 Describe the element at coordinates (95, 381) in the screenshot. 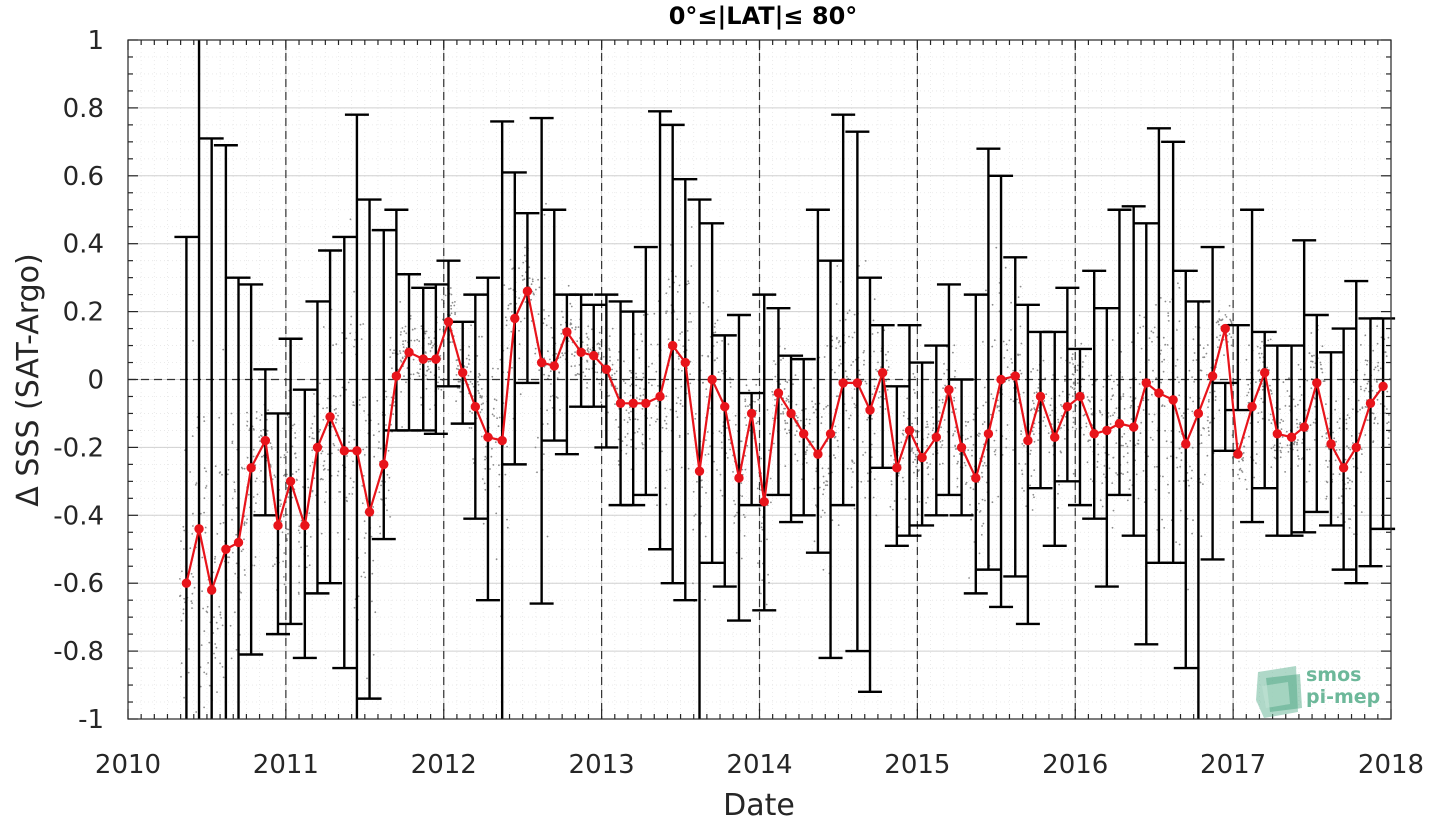

I see `y-tick-label: 0` at that location.